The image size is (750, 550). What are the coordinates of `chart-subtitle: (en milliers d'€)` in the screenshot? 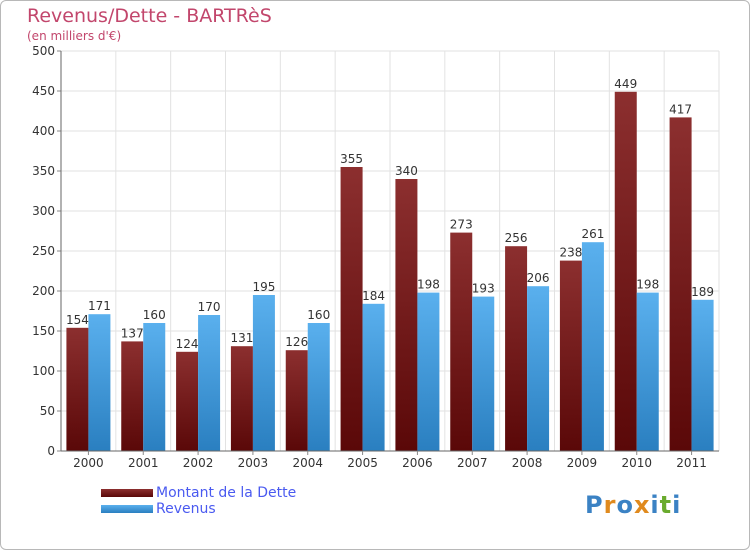 It's located at (74, 36).